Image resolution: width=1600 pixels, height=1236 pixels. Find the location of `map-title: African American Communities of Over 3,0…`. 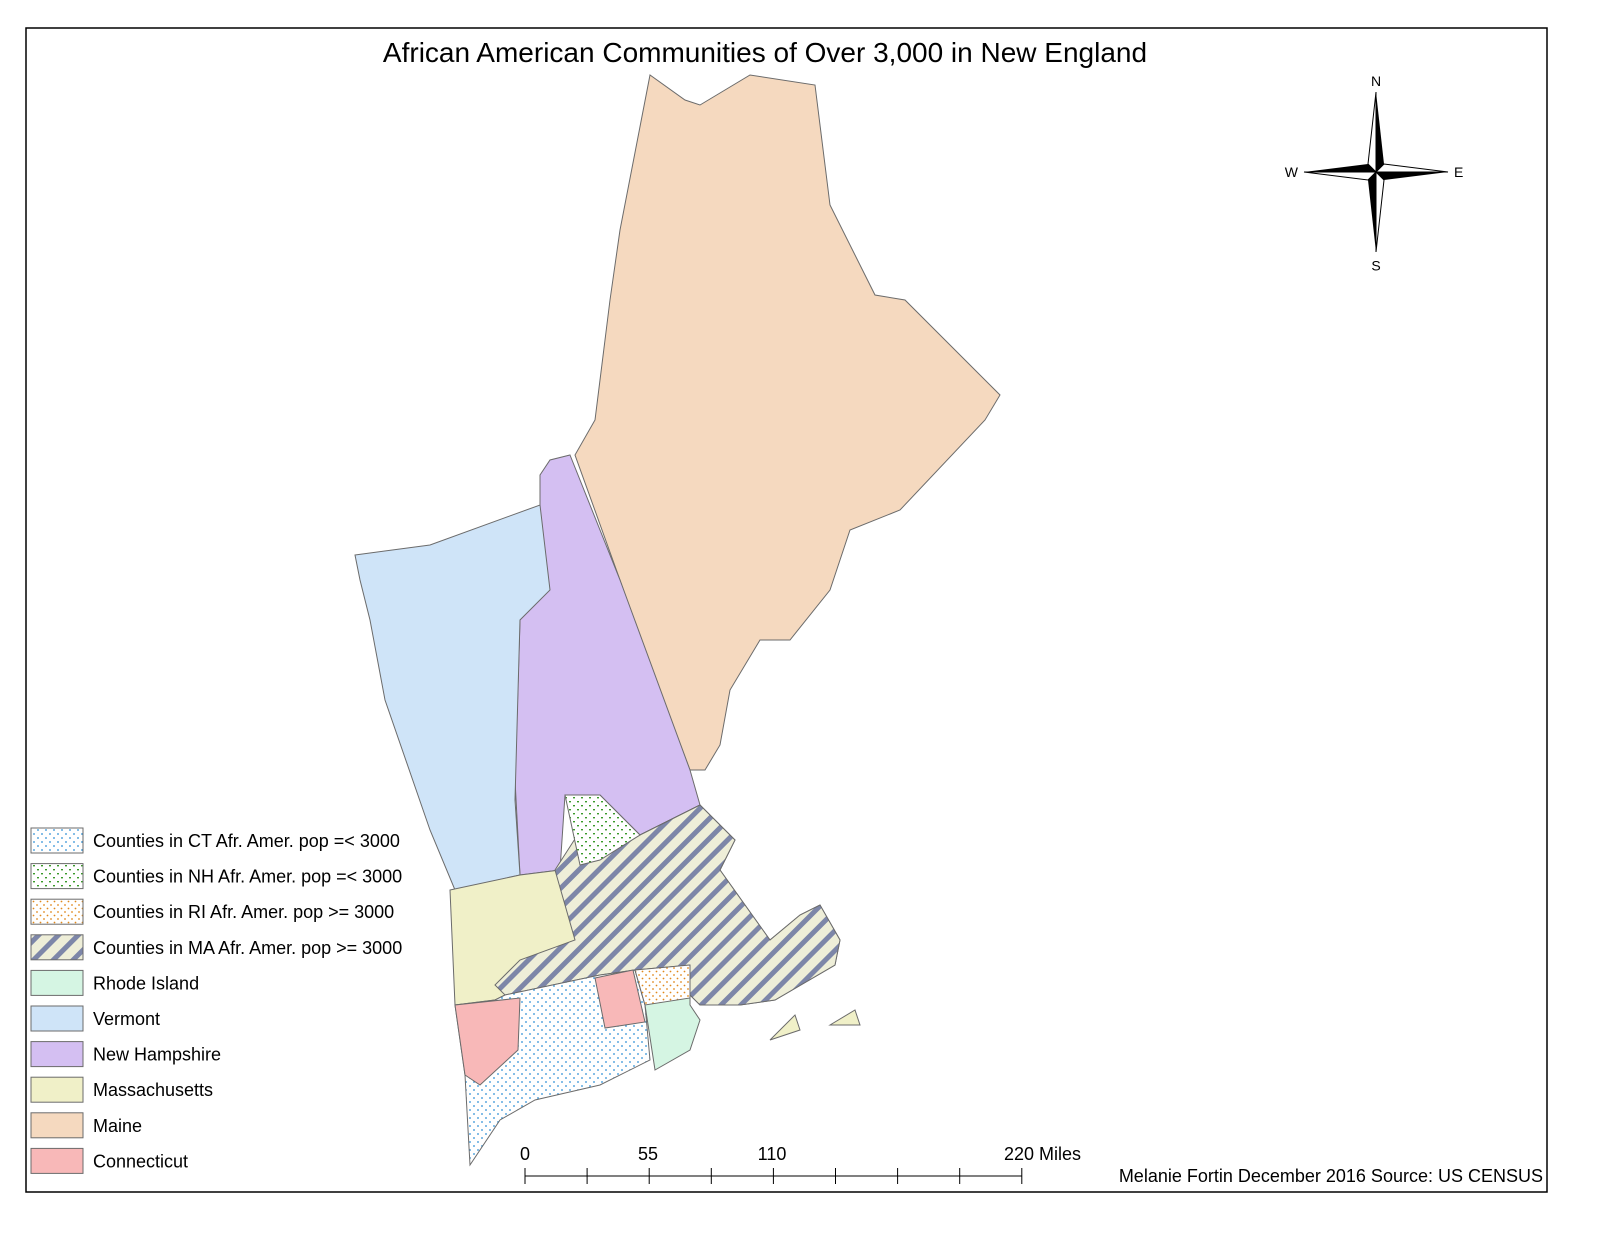

map-title: African American Communities of Over 3,0… is located at coordinates (765, 52).